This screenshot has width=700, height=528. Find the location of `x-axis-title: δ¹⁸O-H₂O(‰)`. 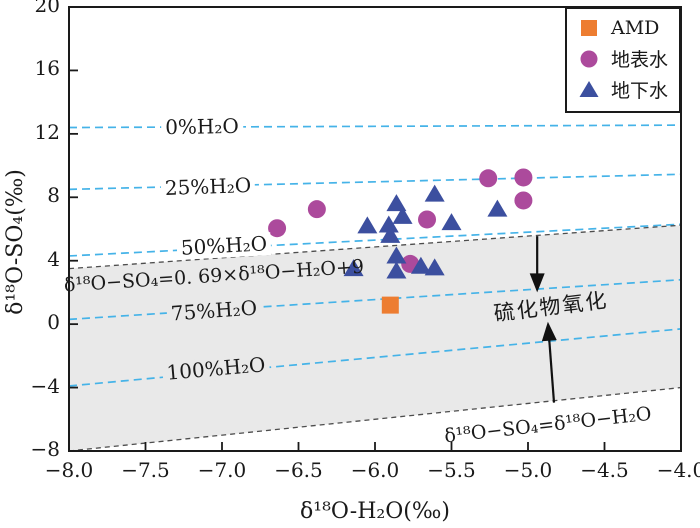

x-axis-title: δ¹⁸O-H₂O(‰) is located at coordinates (375, 511).